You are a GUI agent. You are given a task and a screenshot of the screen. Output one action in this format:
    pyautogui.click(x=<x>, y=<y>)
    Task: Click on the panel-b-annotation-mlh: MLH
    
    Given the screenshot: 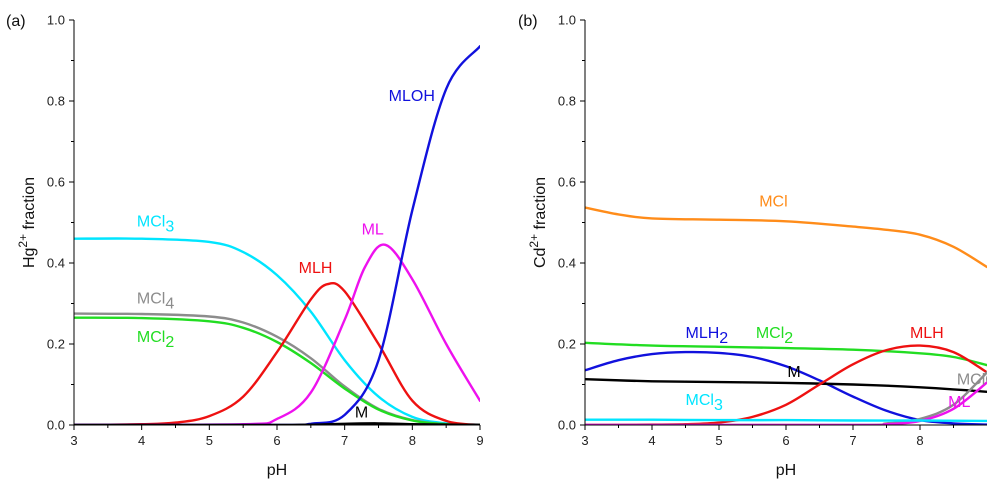 What is the action you would take?
    pyautogui.click(x=927, y=333)
    